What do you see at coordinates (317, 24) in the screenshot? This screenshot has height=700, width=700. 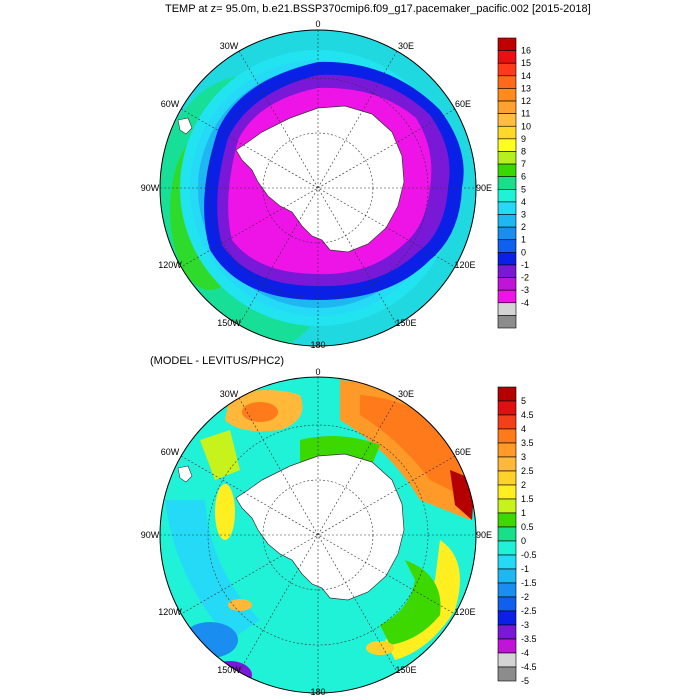 I see `top-lon-0: 0` at bounding box center [317, 24].